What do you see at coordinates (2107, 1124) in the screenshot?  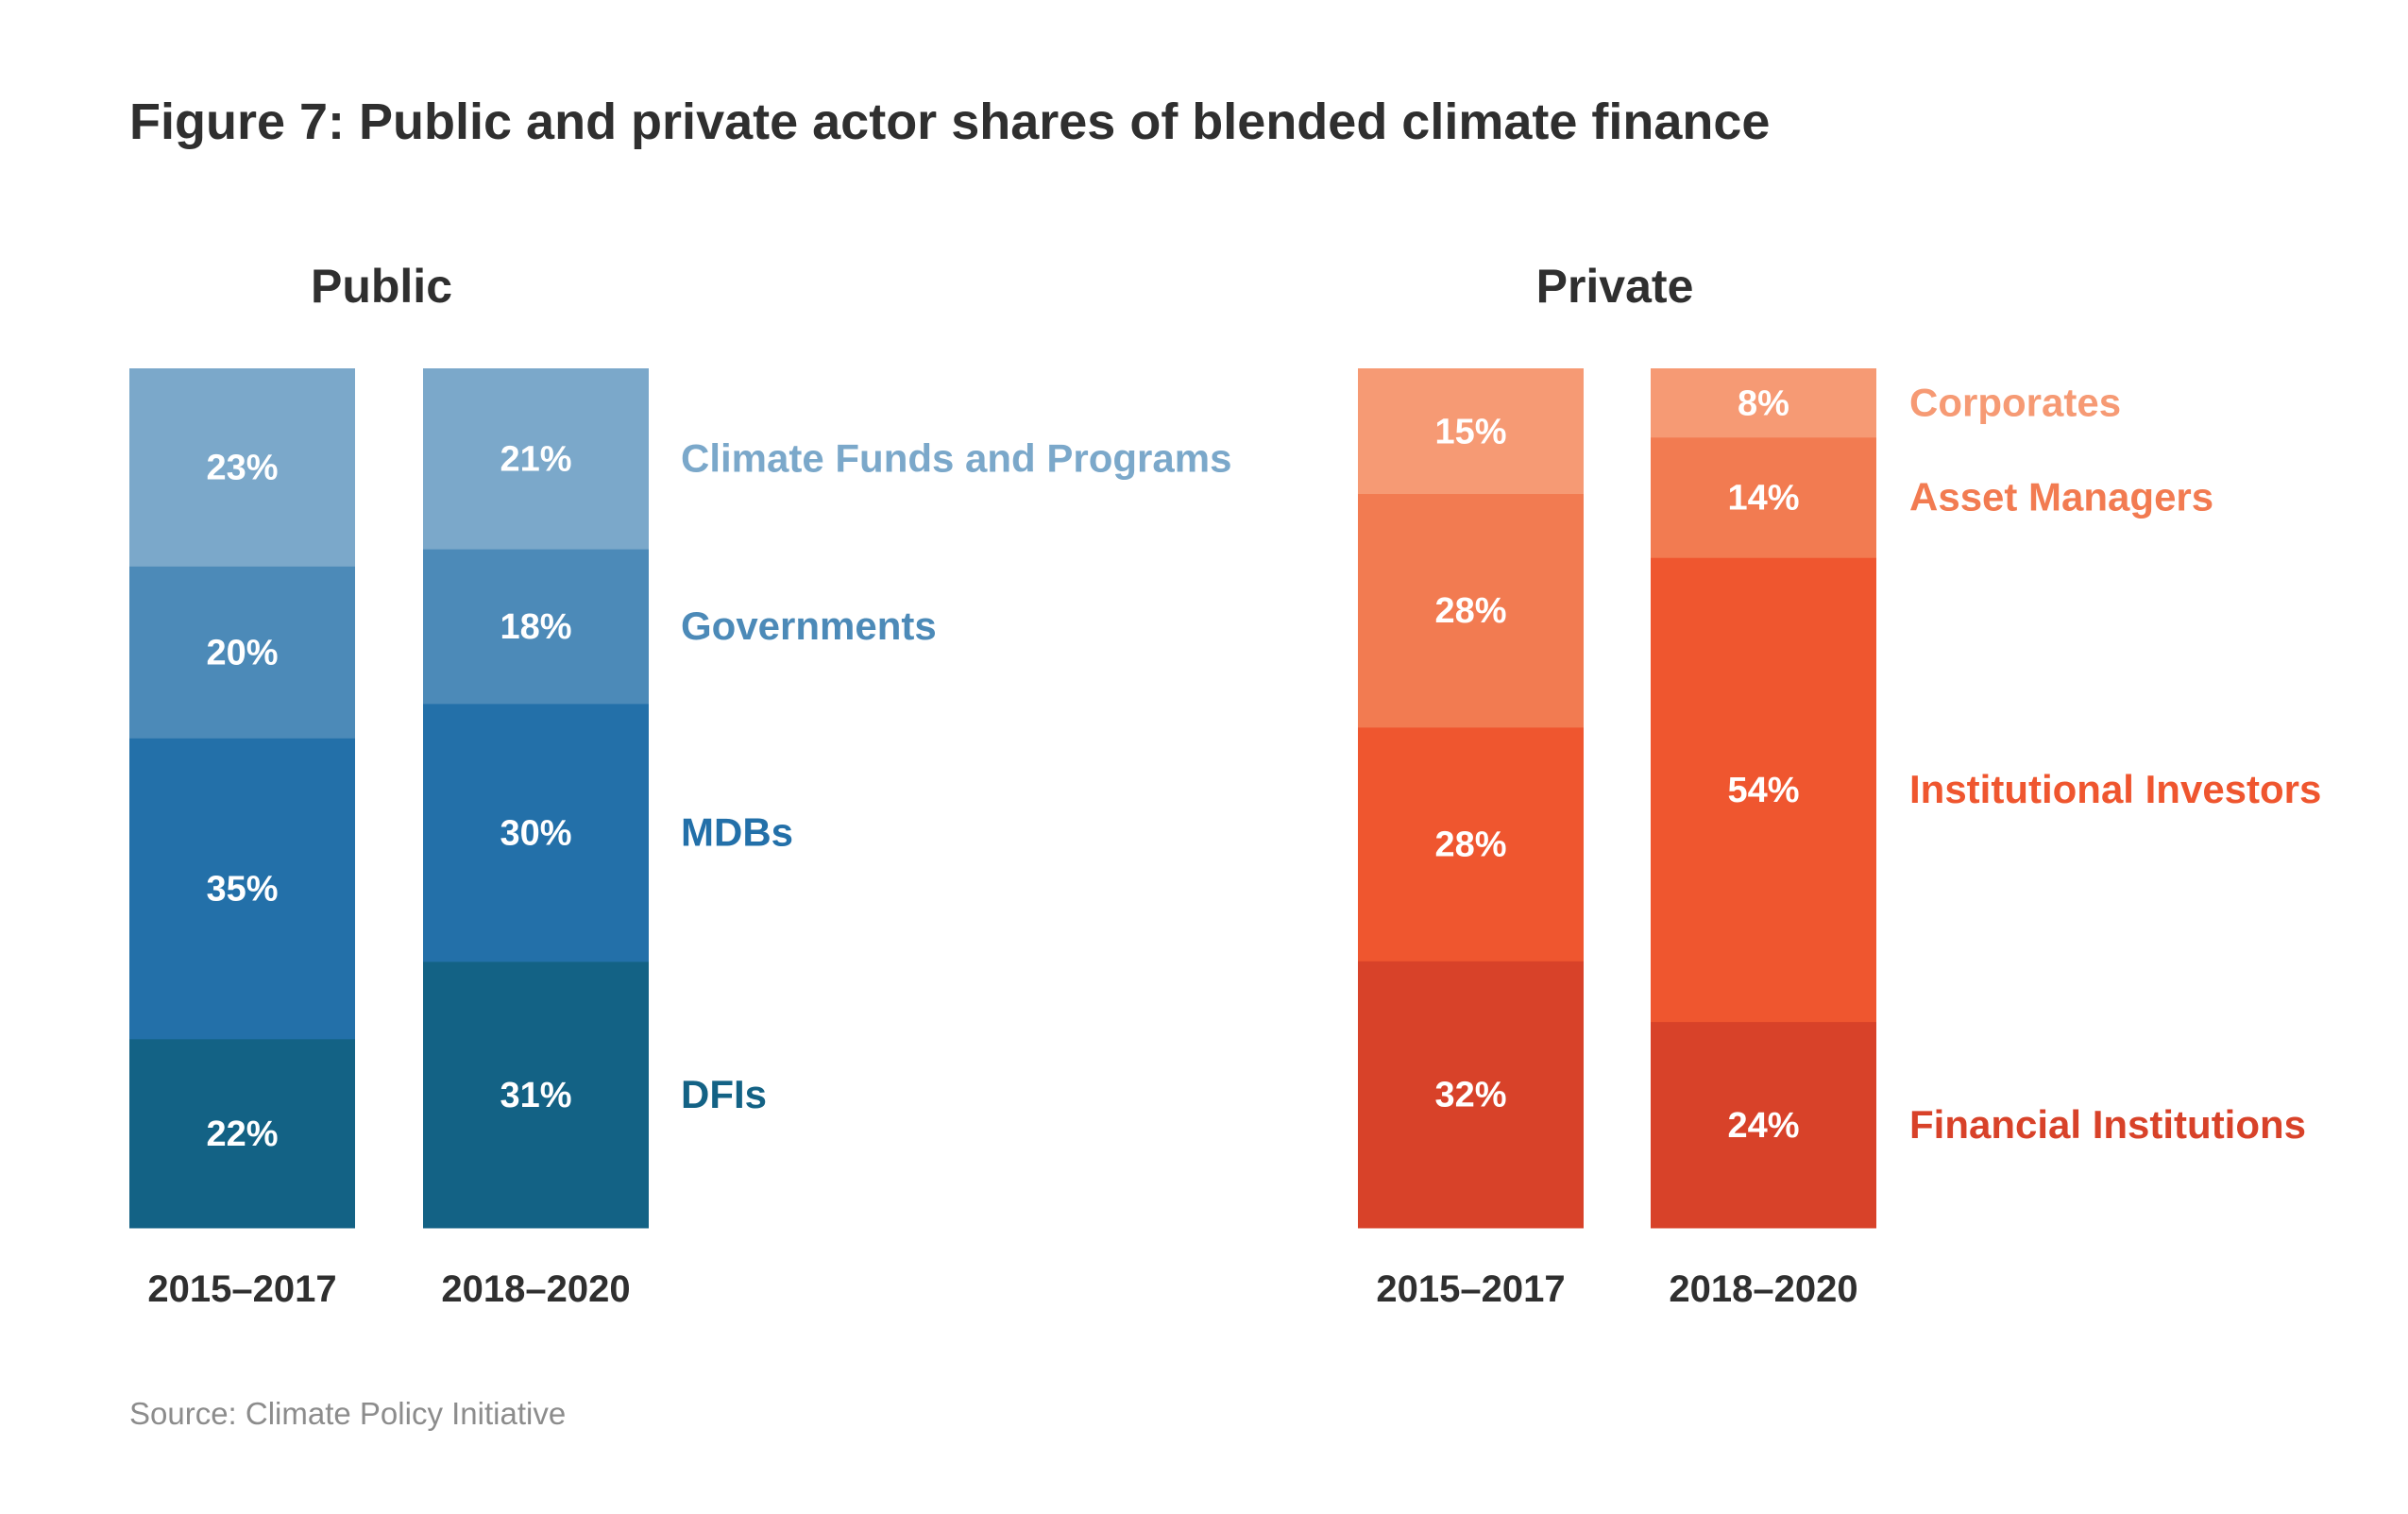 I see `private-legend-financial-institutions: Financial Institutions` at bounding box center [2107, 1124].